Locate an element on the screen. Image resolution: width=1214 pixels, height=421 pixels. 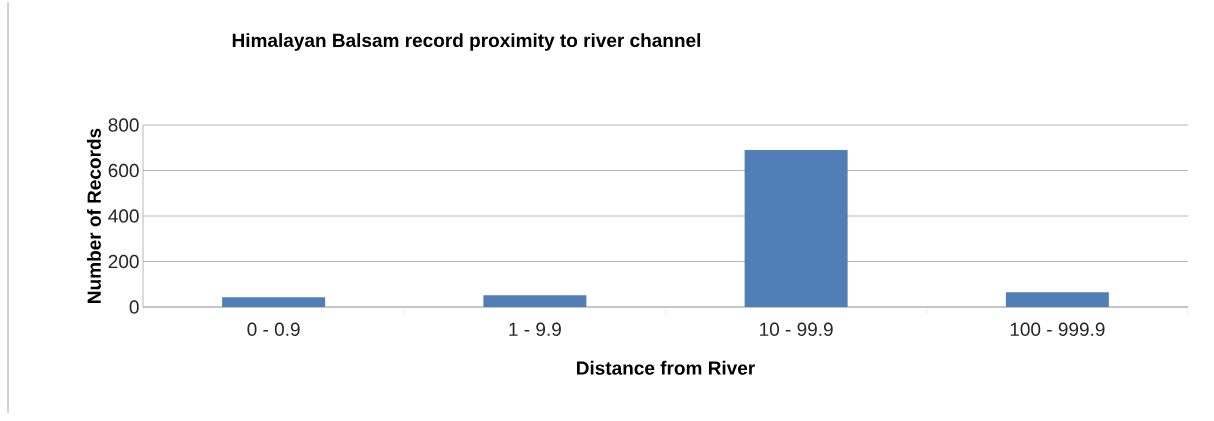
y-tick-label: 600 is located at coordinates (123, 170).